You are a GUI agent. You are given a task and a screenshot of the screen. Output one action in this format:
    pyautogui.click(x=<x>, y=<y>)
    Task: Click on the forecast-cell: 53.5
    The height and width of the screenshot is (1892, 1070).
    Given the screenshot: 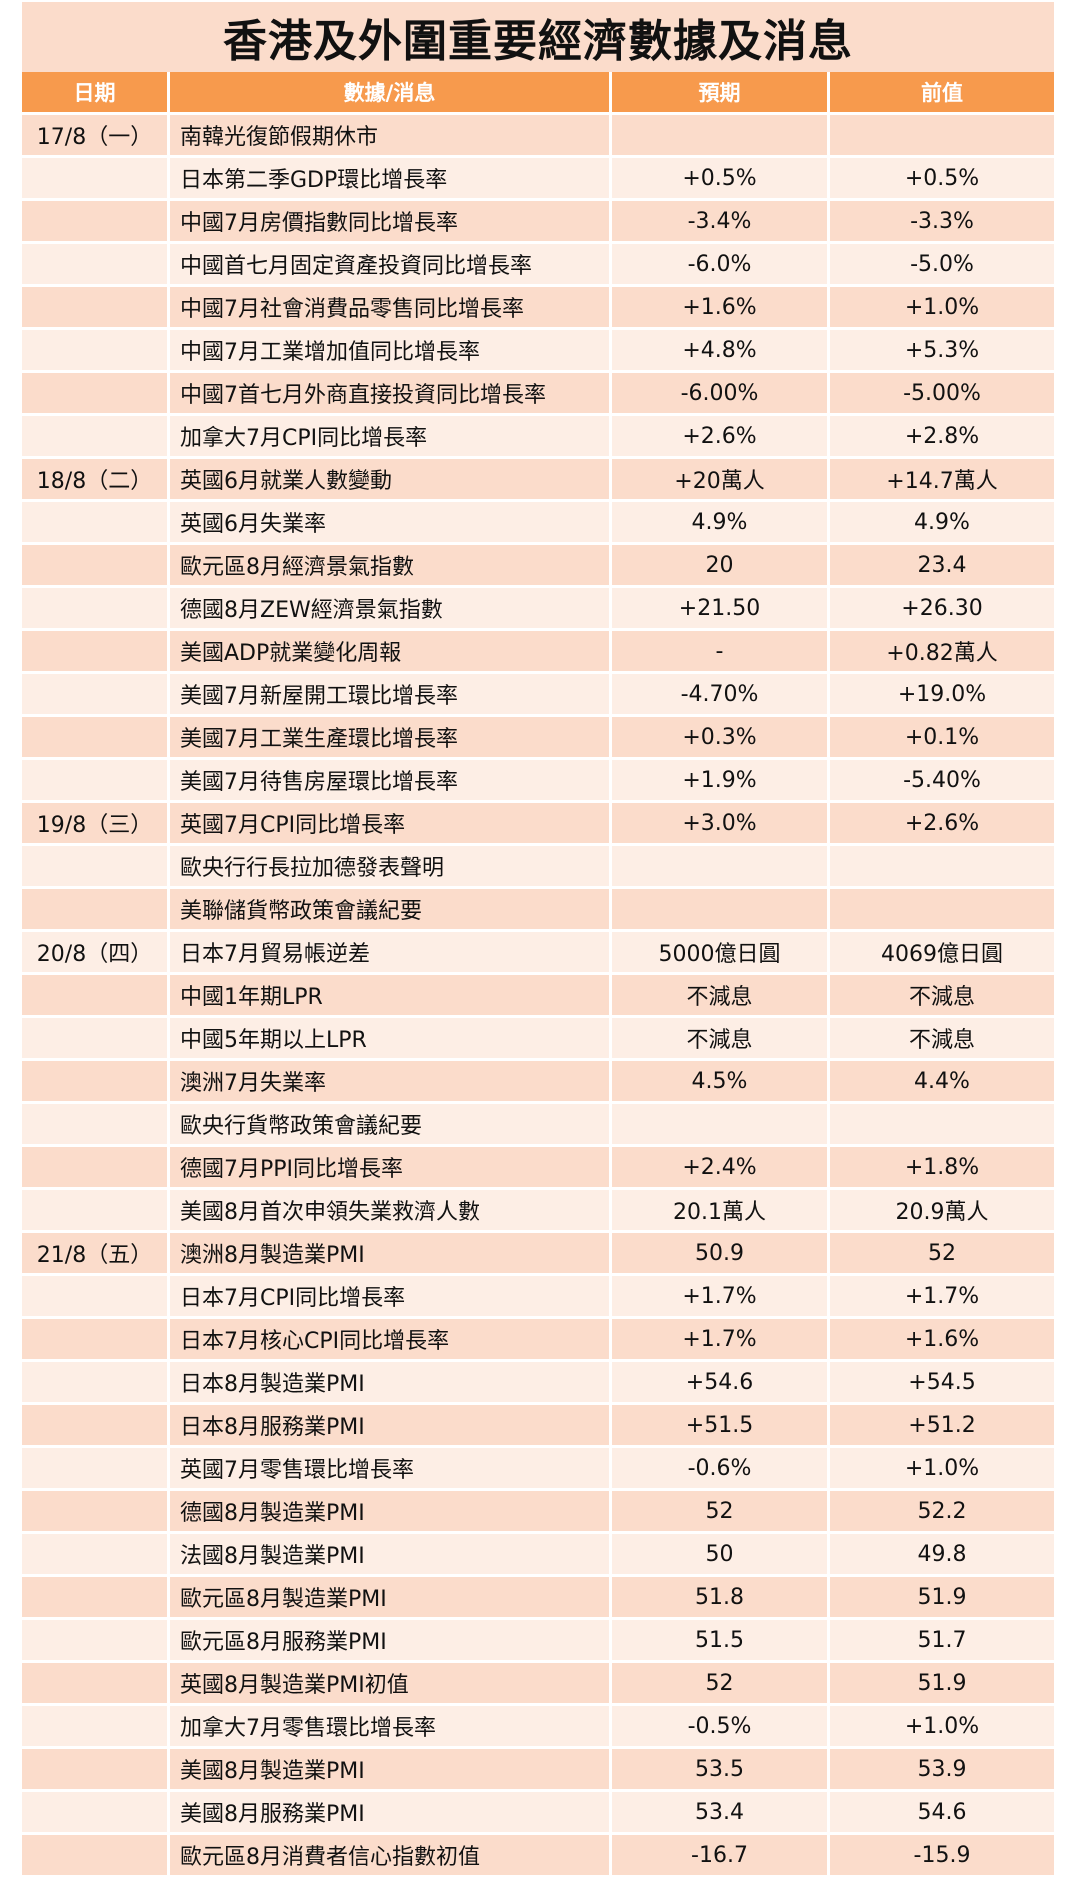 What is the action you would take?
    pyautogui.click(x=721, y=1767)
    